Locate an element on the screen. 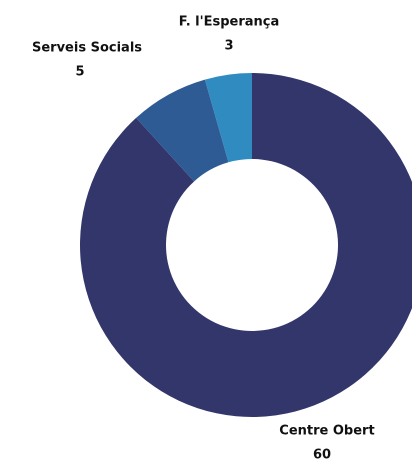  value-label: 3 is located at coordinates (228, 46).